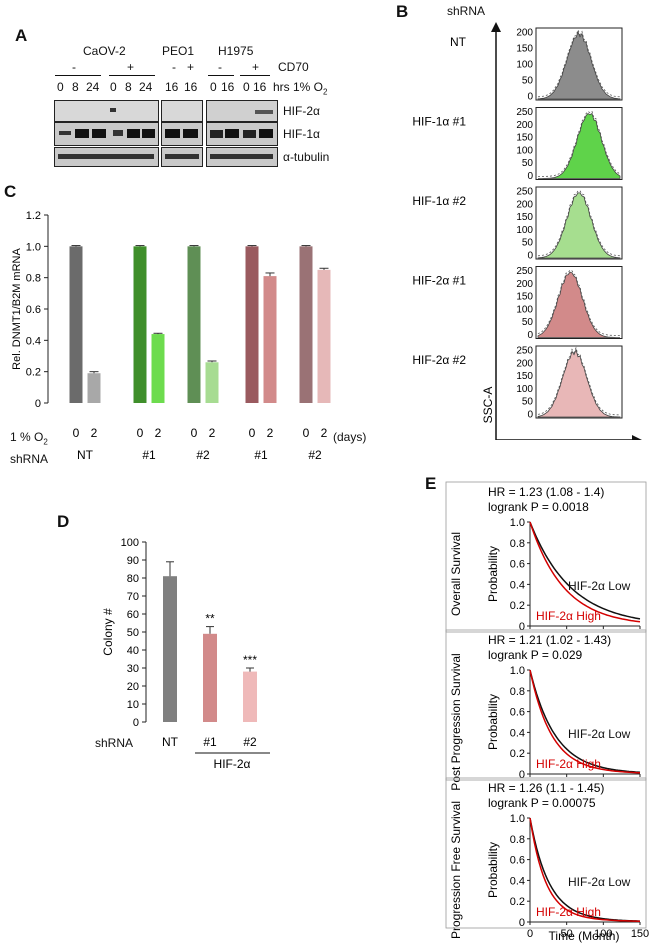 This screenshot has height=946, width=650. Describe the element at coordinates (170, 742) in the screenshot. I see `d-category-label: NT` at that location.